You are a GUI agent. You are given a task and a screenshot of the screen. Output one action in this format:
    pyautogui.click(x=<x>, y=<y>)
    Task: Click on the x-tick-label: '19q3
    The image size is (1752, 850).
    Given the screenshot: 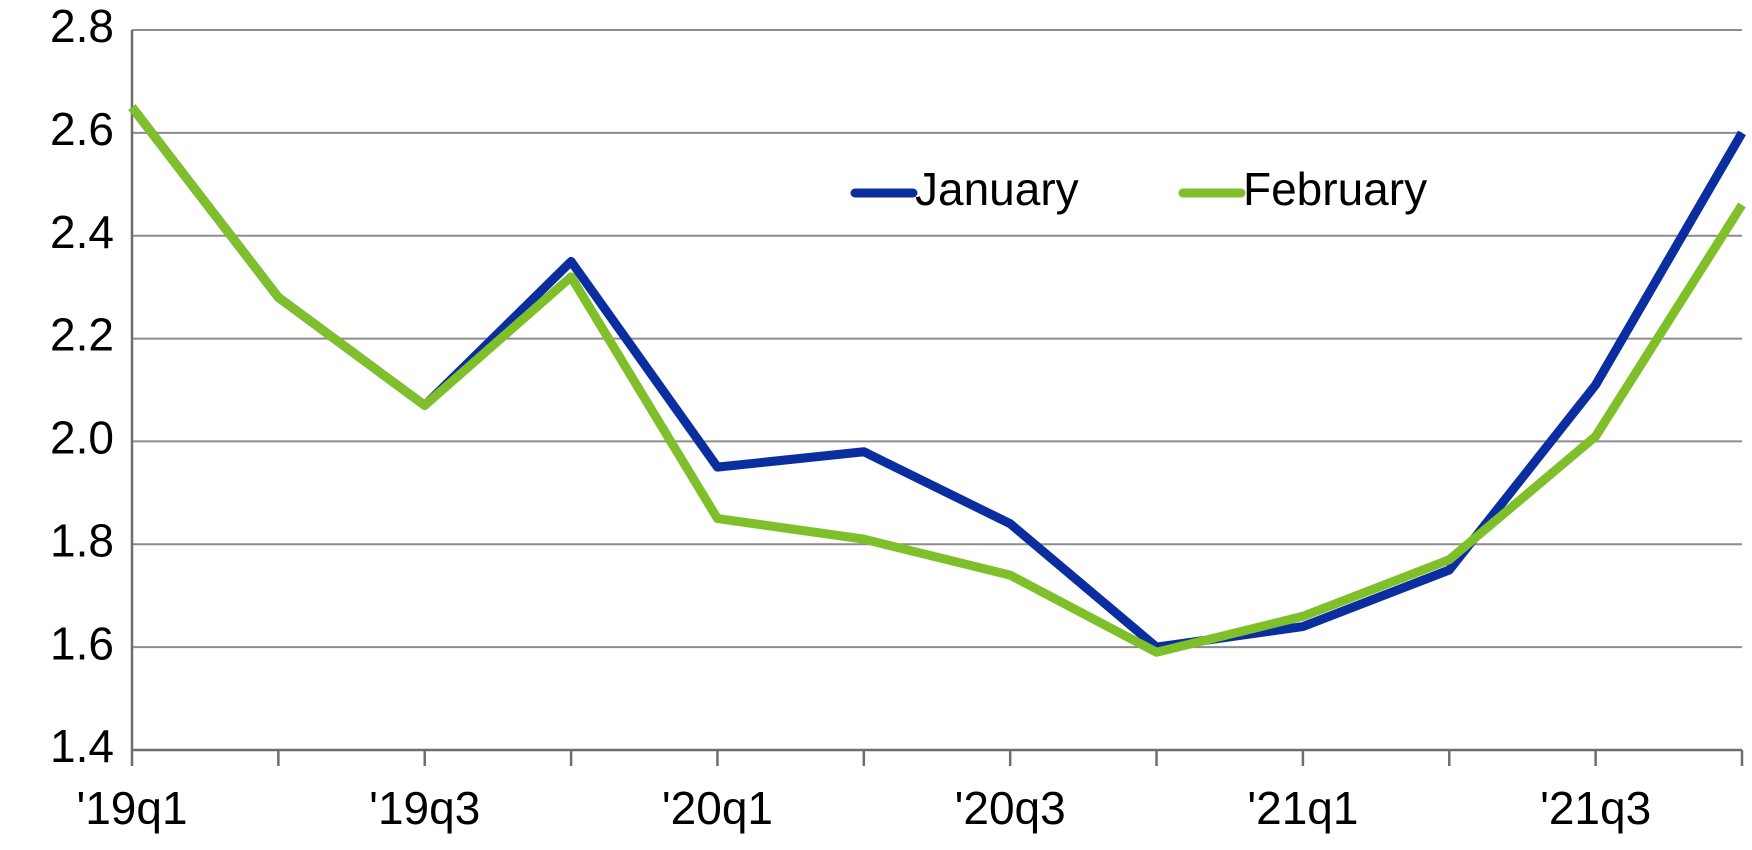 What is the action you would take?
    pyautogui.click(x=424, y=808)
    